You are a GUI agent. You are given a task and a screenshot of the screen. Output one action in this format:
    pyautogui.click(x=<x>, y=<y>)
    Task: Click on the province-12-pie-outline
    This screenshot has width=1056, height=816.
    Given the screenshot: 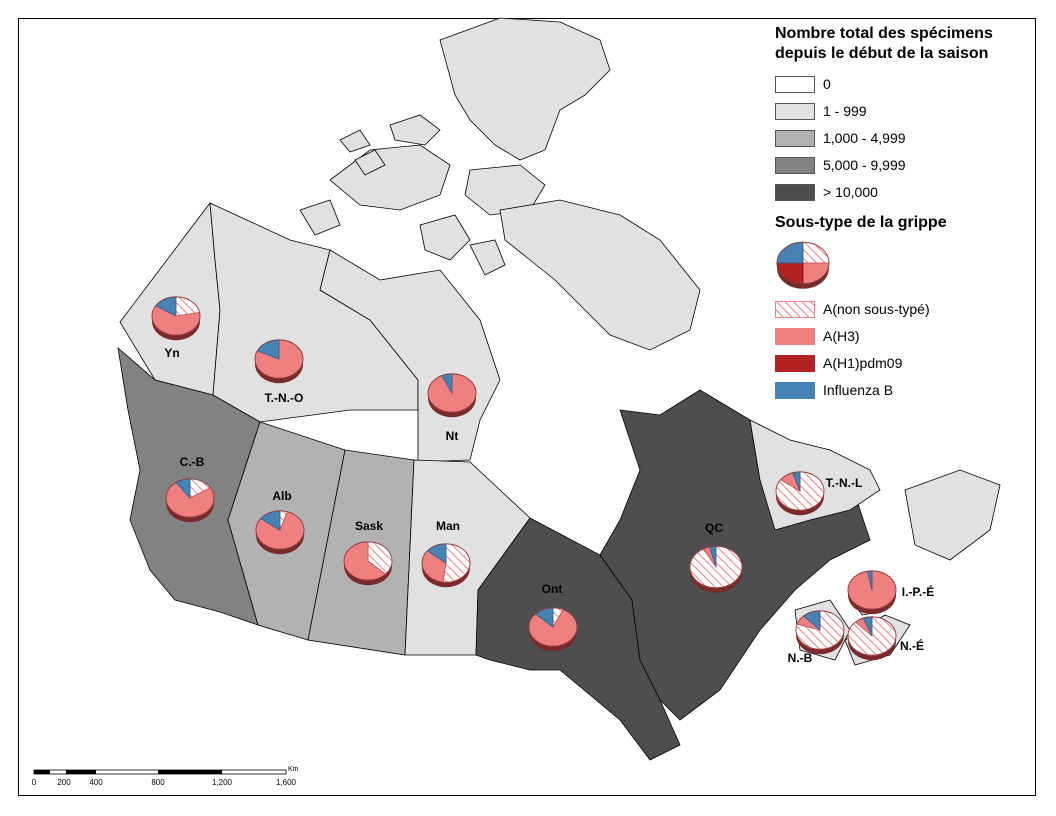 What is the action you would take?
    pyautogui.click(x=872, y=636)
    